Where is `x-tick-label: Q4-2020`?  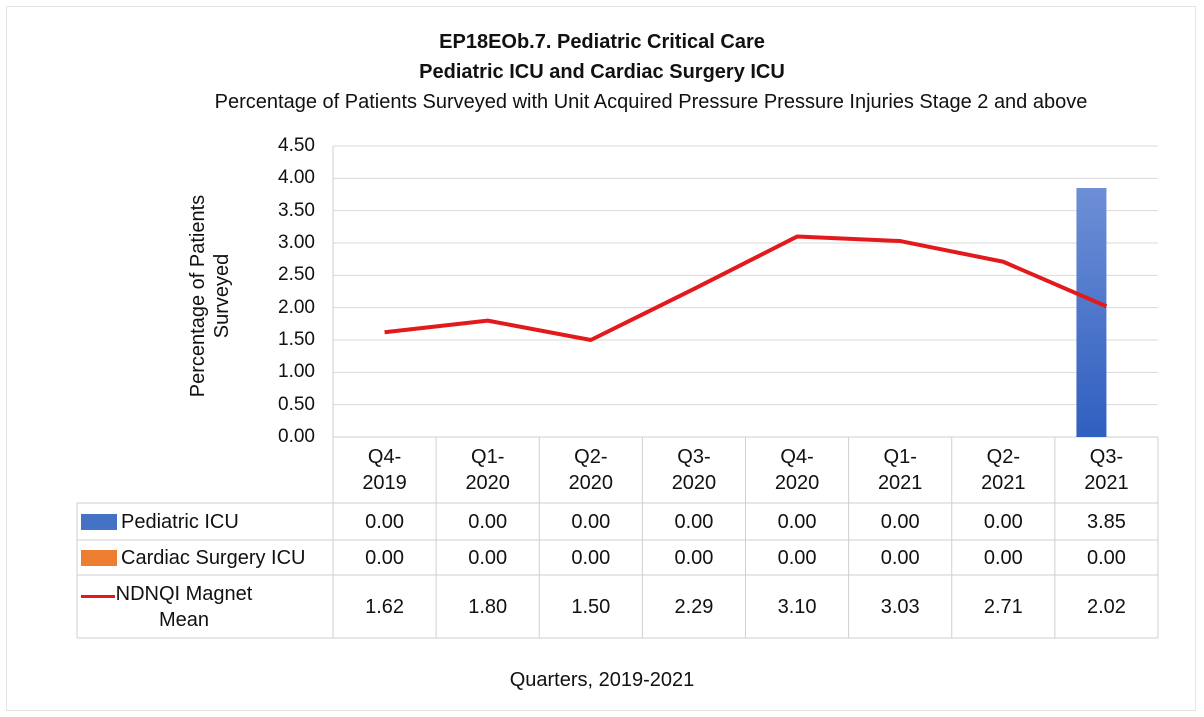
x-tick-label: Q4-2020 is located at coordinates (797, 470).